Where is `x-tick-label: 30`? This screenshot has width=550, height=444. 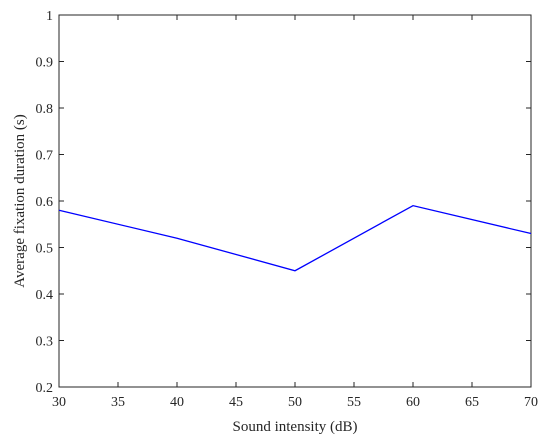 x-tick-label: 30 is located at coordinates (59, 402).